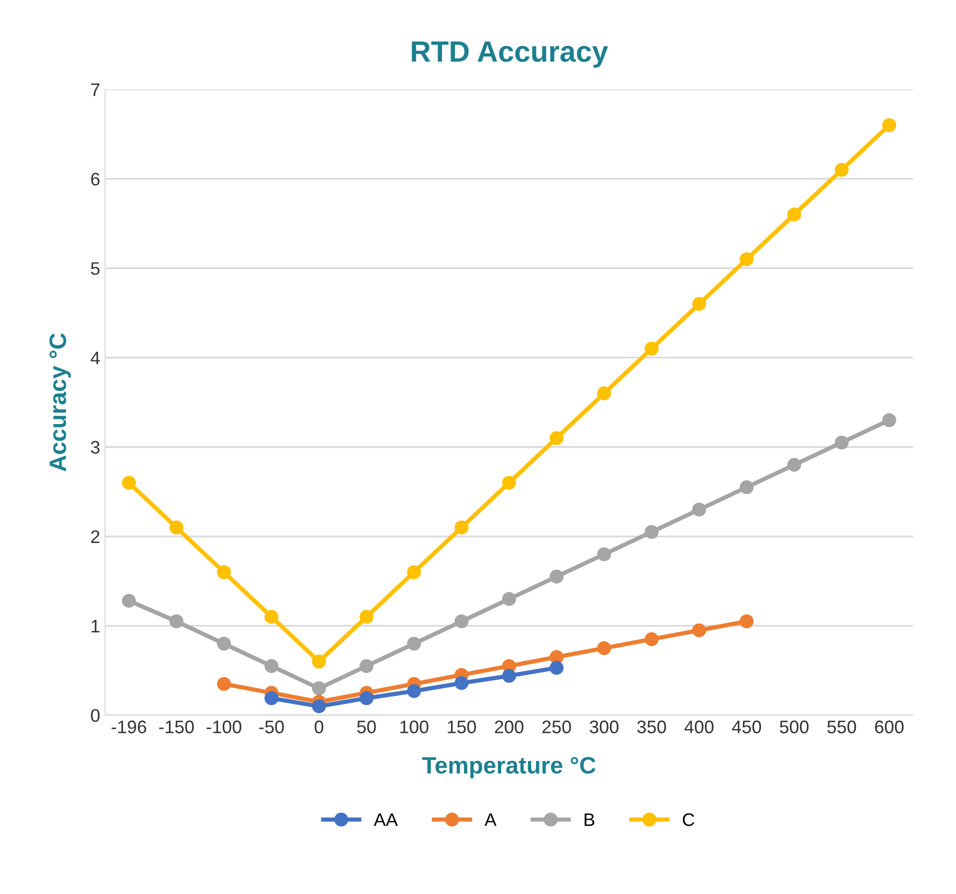 The image size is (956, 894). I want to click on y-tick-label: 2, so click(95, 536).